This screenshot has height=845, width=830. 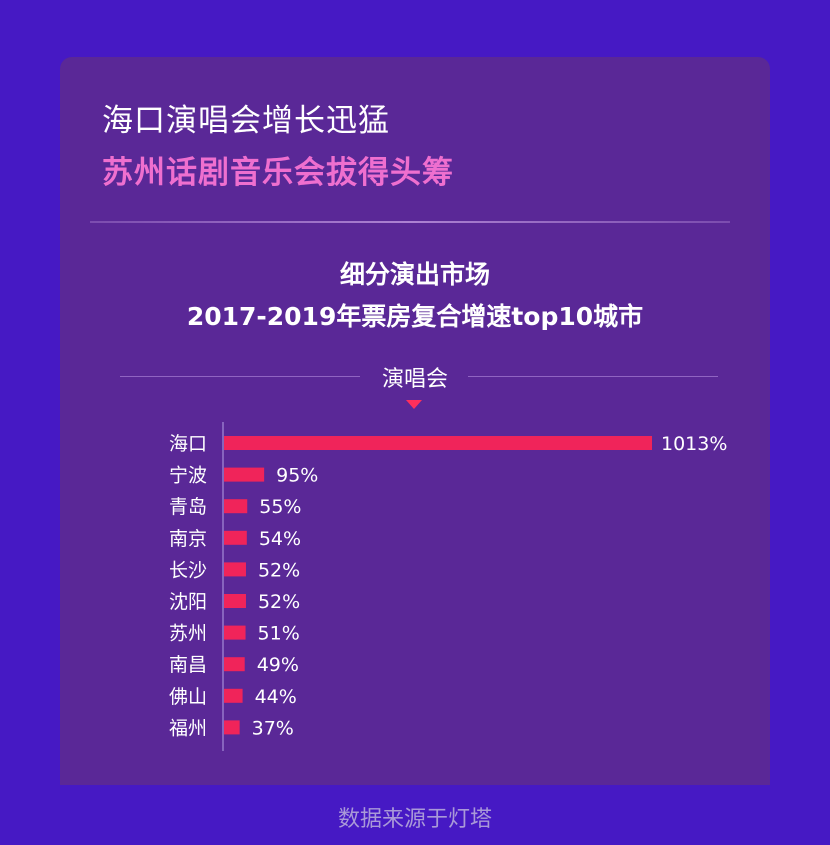 What do you see at coordinates (297, 476) in the screenshot?
I see `data-label: 95%` at bounding box center [297, 476].